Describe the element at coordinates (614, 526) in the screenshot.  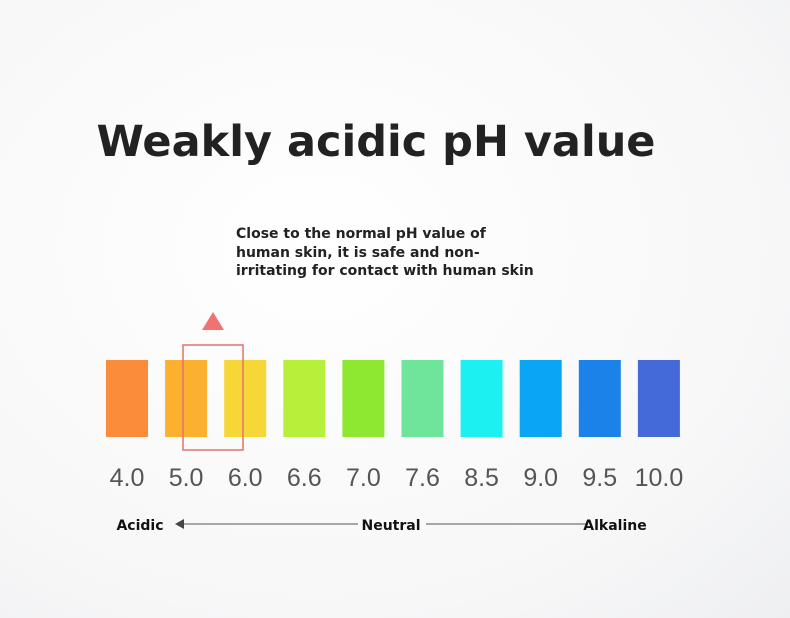
I see `axis-right: Alkaline` at that location.